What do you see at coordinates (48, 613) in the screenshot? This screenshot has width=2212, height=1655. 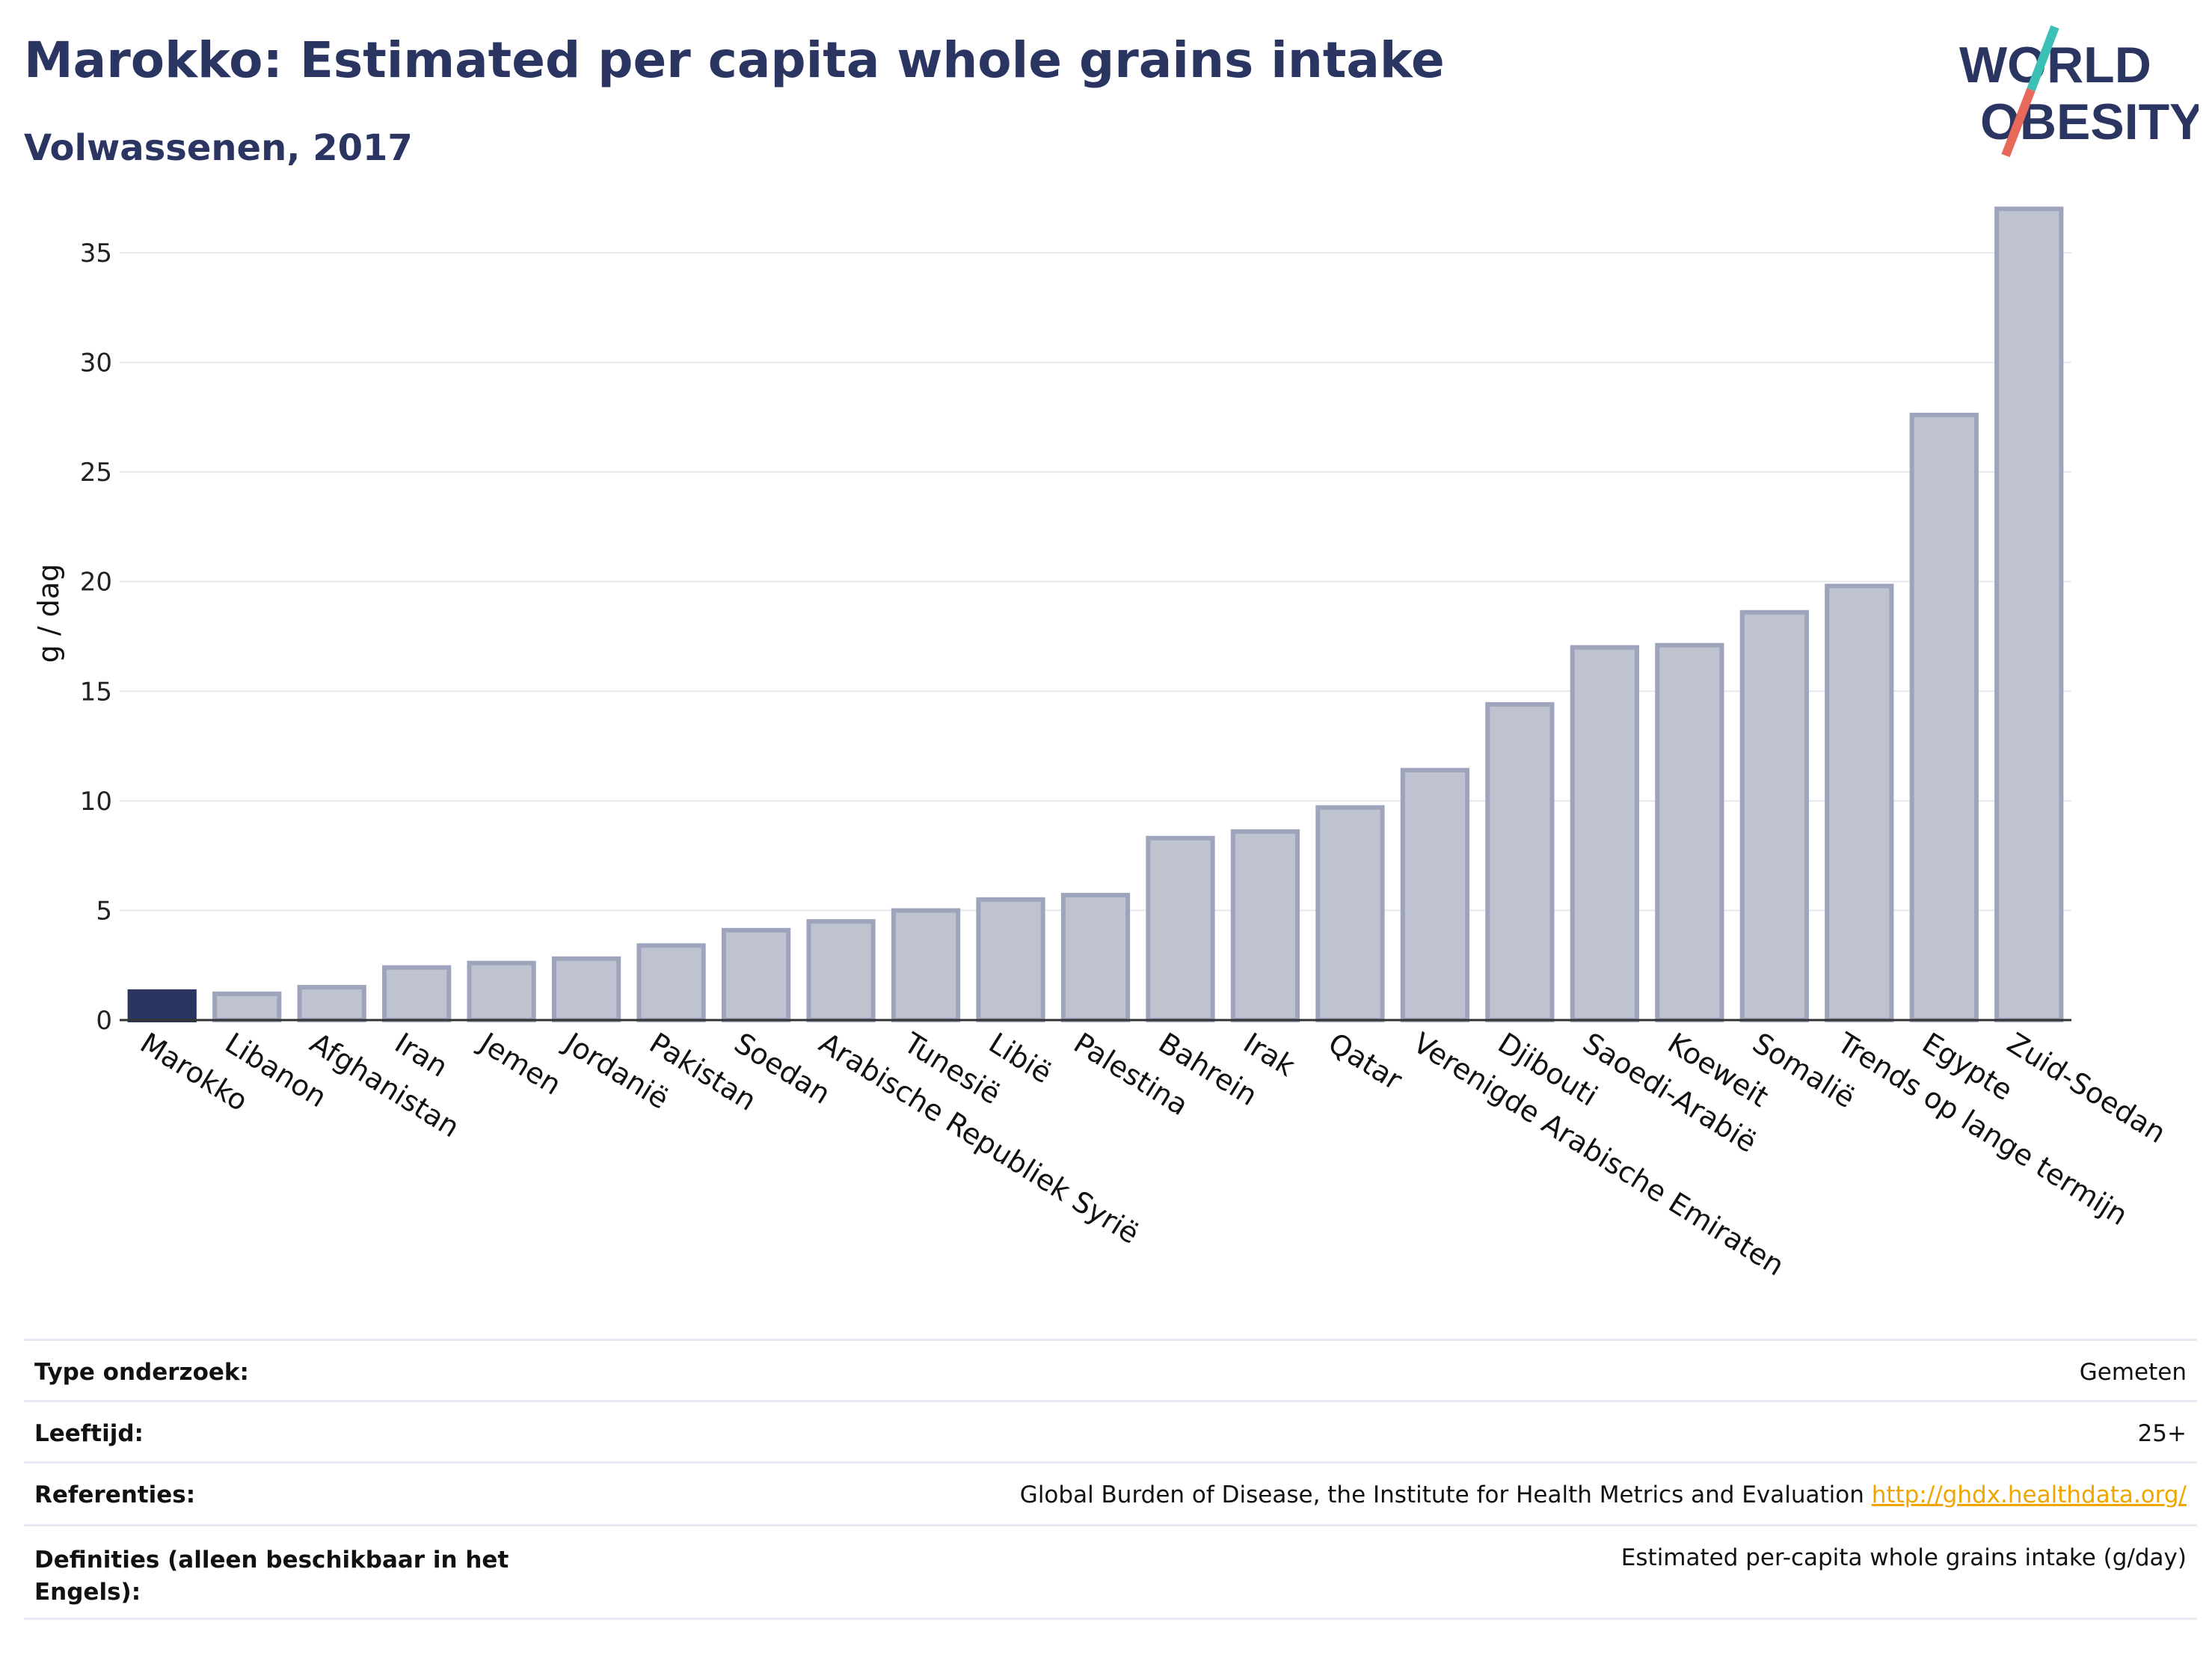 I see `y-axis-label: g / dag` at bounding box center [48, 613].